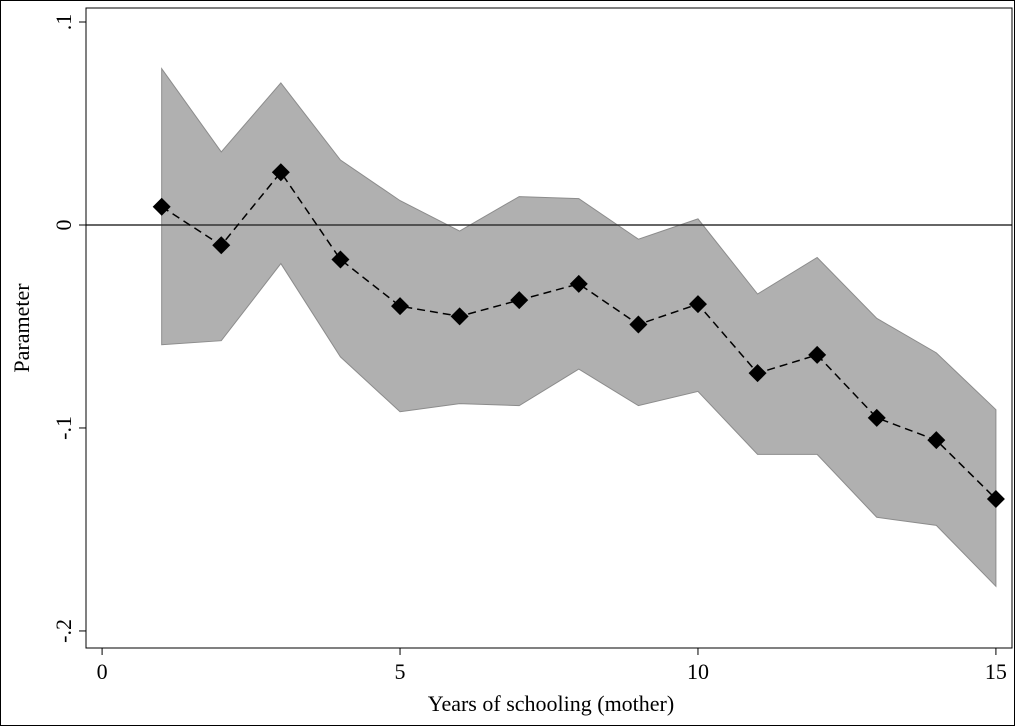 The height and width of the screenshot is (726, 1015). What do you see at coordinates (21, 328) in the screenshot?
I see `y-axis-label: Parameter` at bounding box center [21, 328].